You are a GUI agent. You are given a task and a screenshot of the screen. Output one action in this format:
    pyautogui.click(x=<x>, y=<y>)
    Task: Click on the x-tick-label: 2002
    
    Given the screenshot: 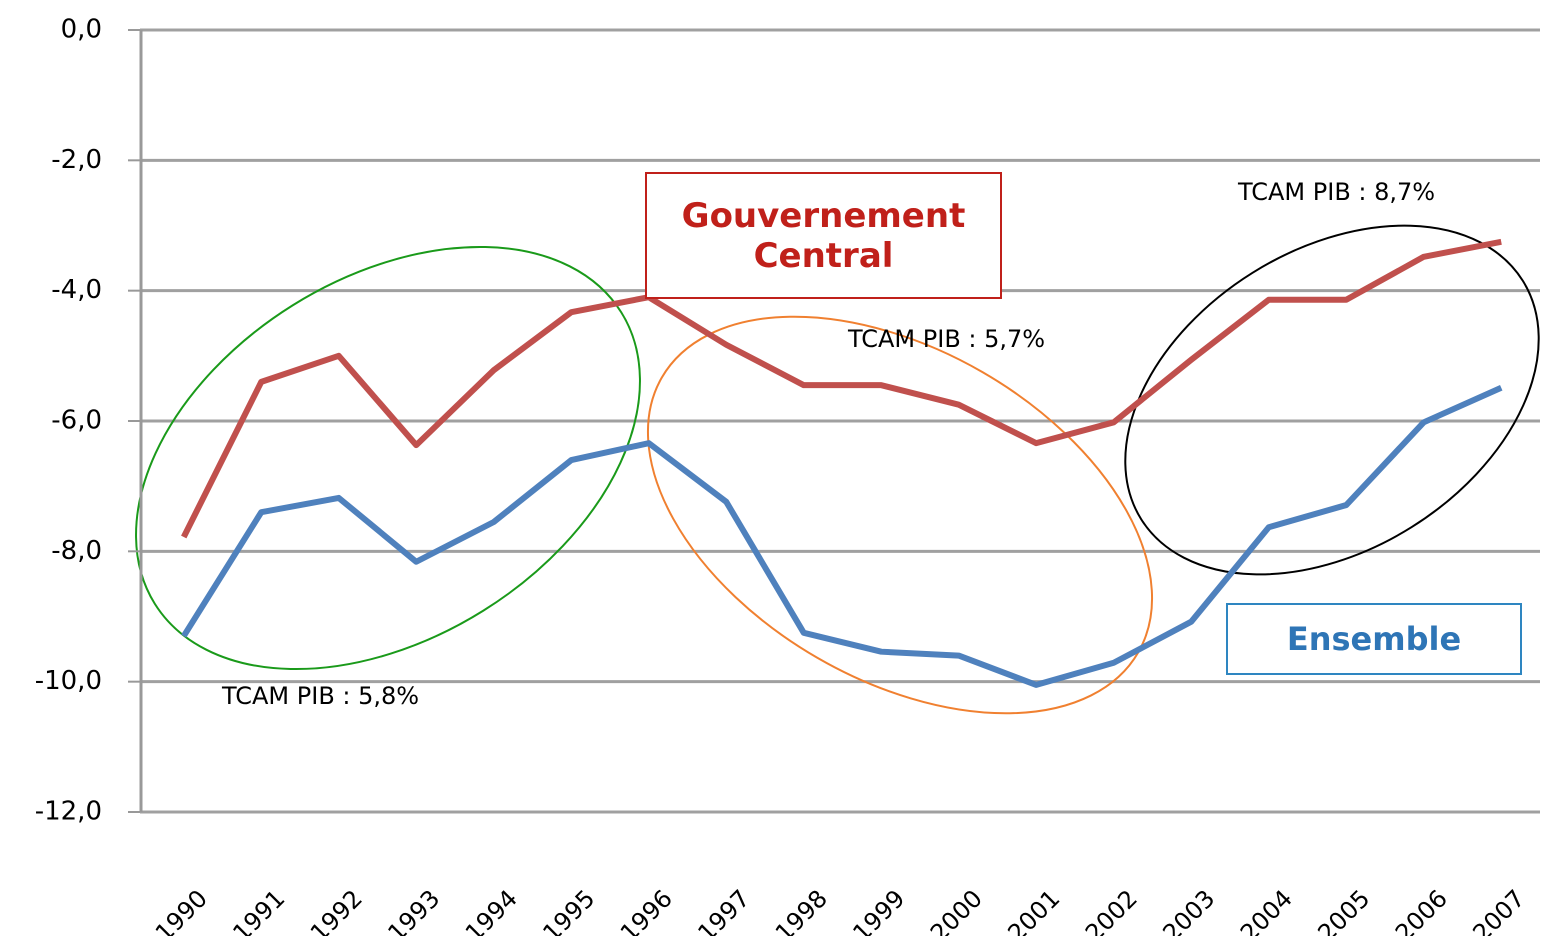 What is the action you would take?
    pyautogui.click(x=1111, y=910)
    